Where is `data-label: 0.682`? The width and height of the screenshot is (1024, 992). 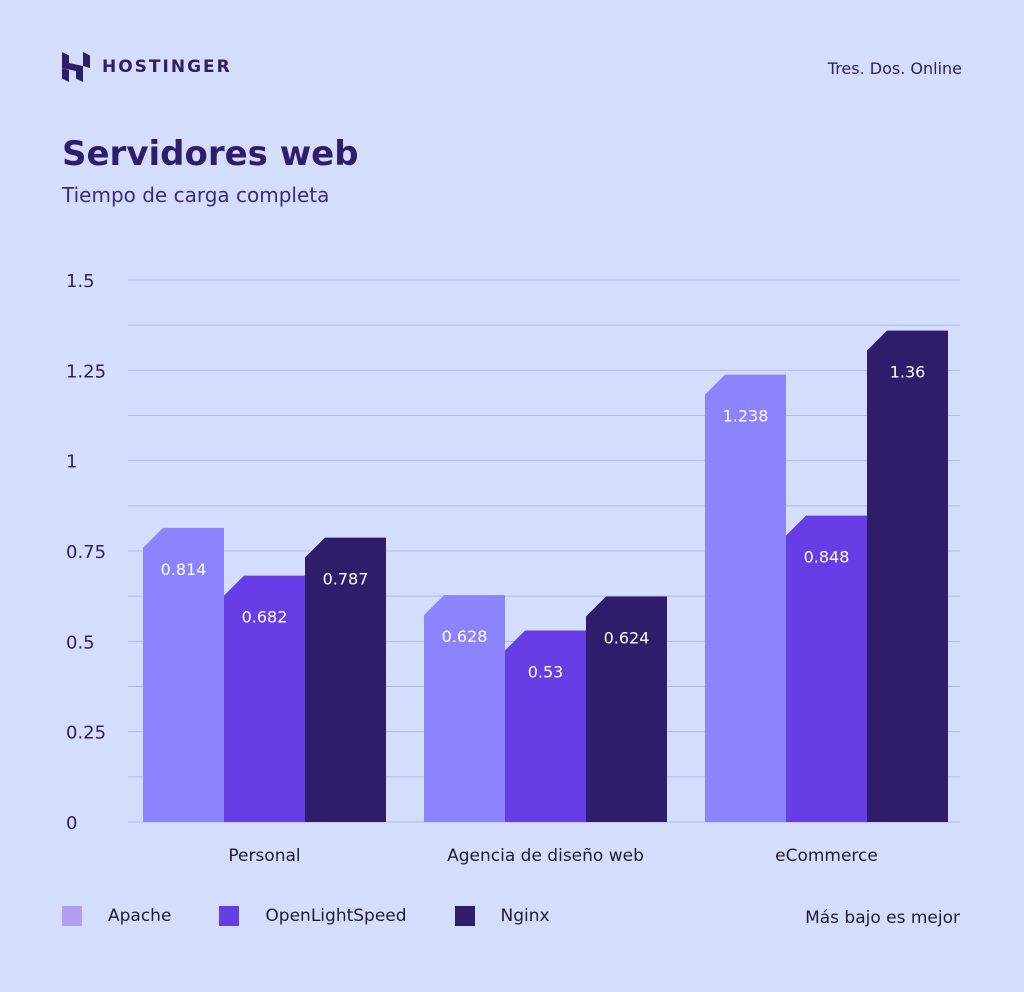
data-label: 0.682 is located at coordinates (265, 617).